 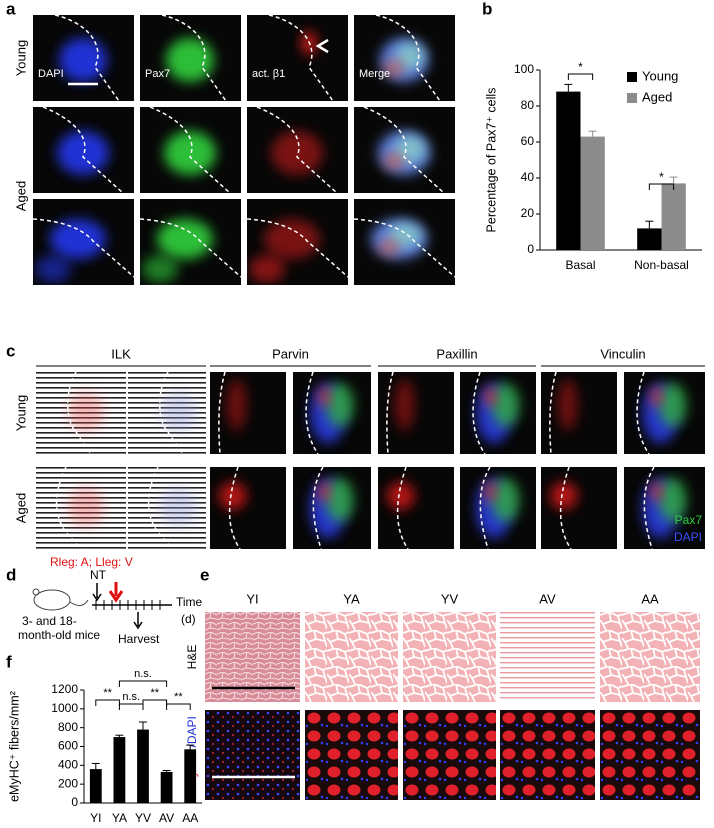 I want to click on y-tick-label: 100, so click(x=524, y=69).